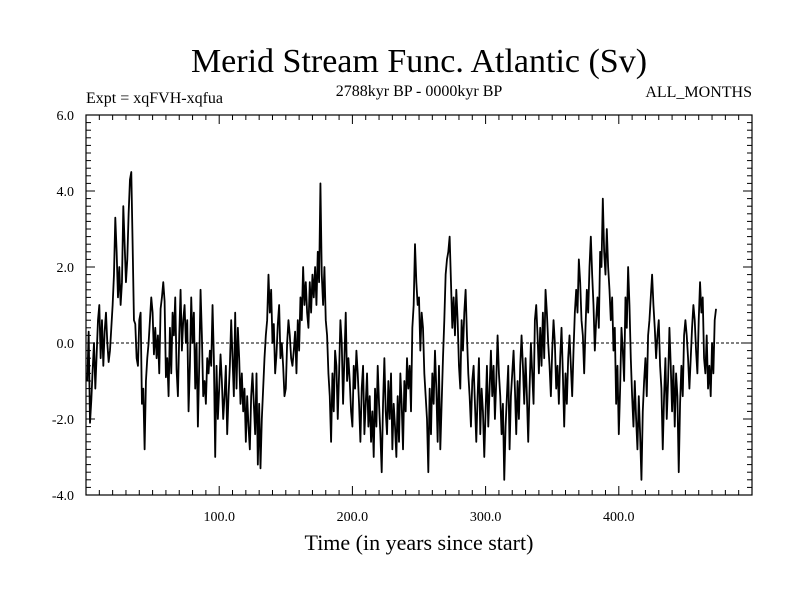 The image size is (800, 600). Describe the element at coordinates (419, 61) in the screenshot. I see `chart-title: Merid Stream Func. Atlantic (Sv)` at that location.